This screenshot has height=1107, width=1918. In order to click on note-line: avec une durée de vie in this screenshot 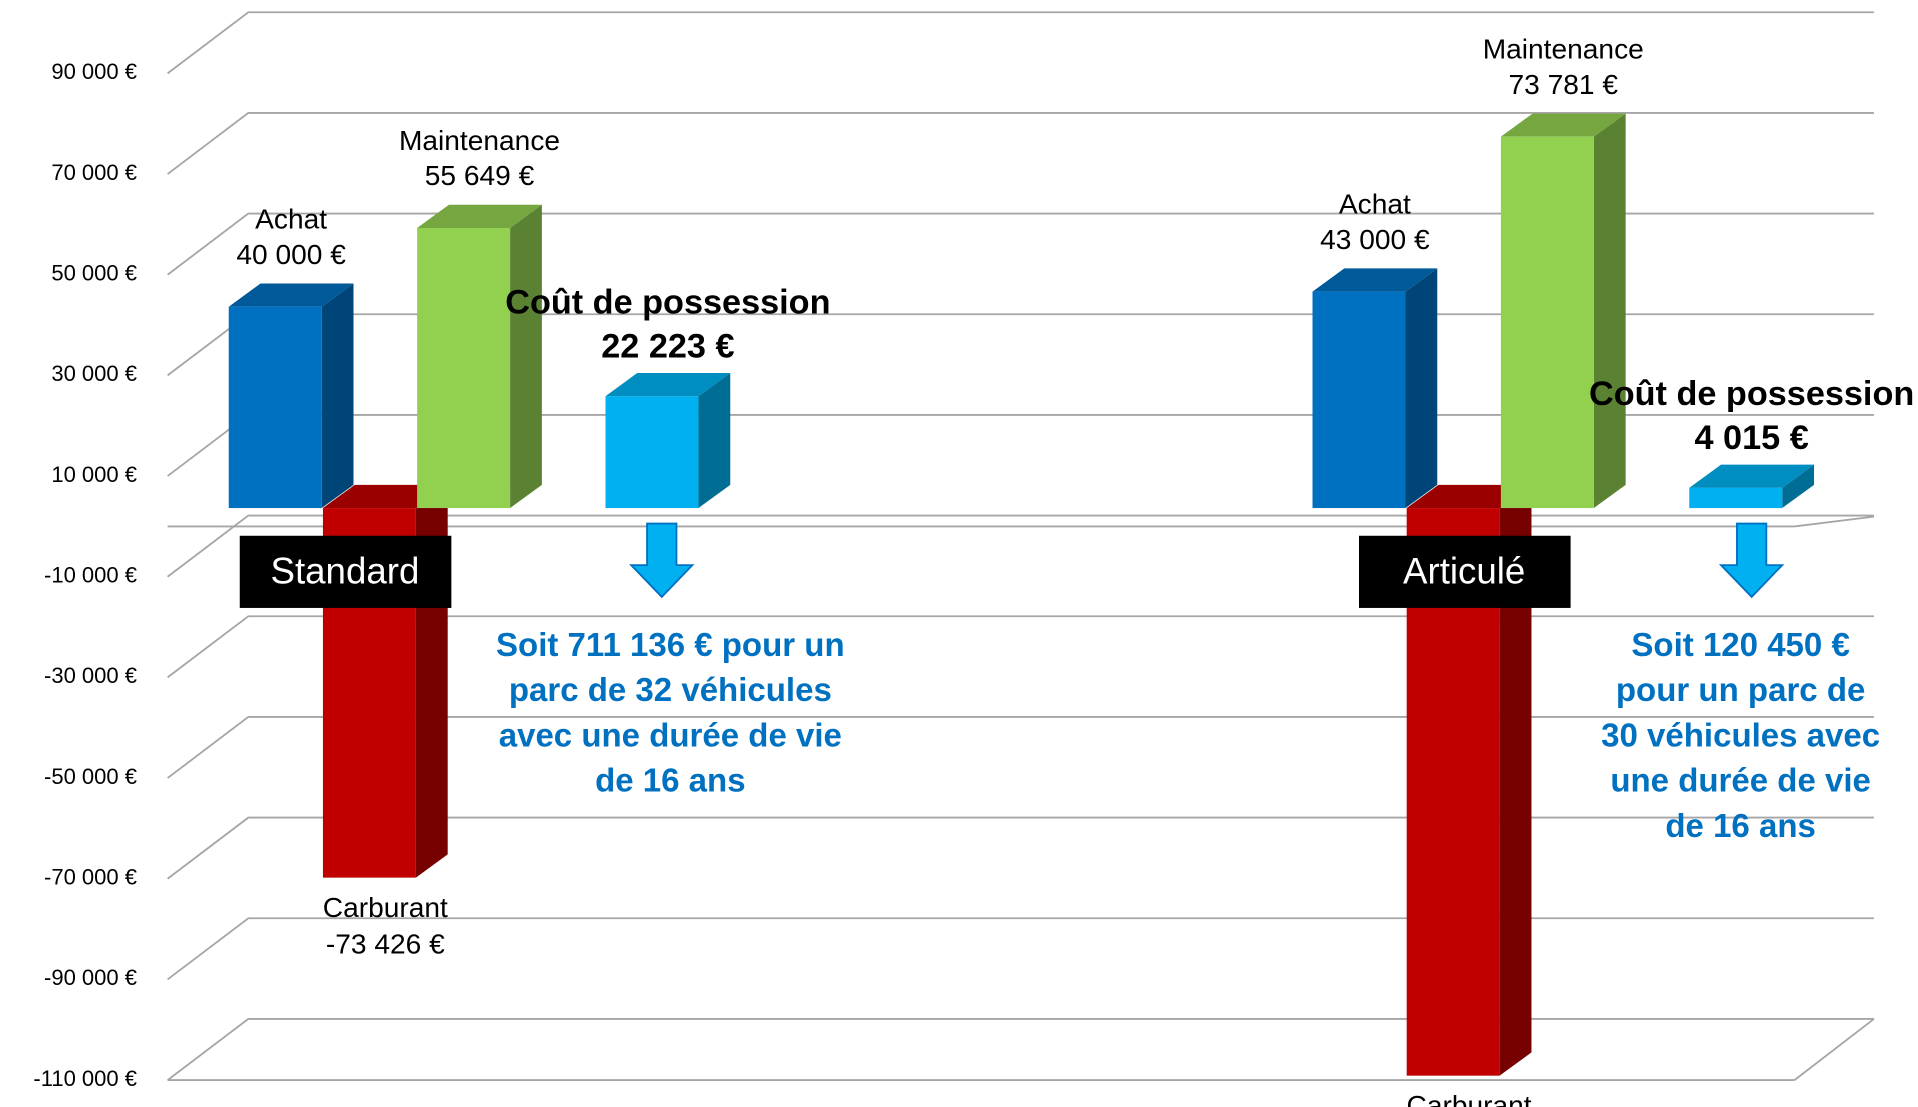, I will do `click(670, 734)`.